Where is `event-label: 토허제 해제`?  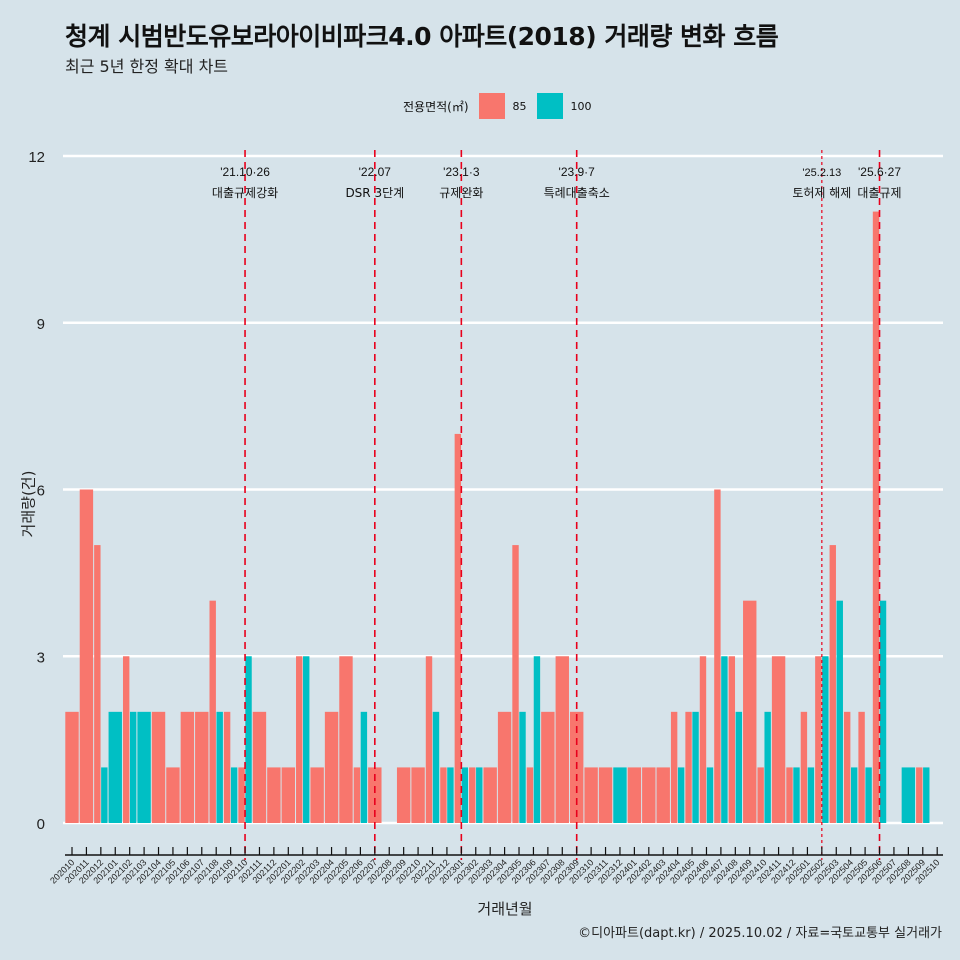
event-label: 토허제 해제 is located at coordinates (821, 193).